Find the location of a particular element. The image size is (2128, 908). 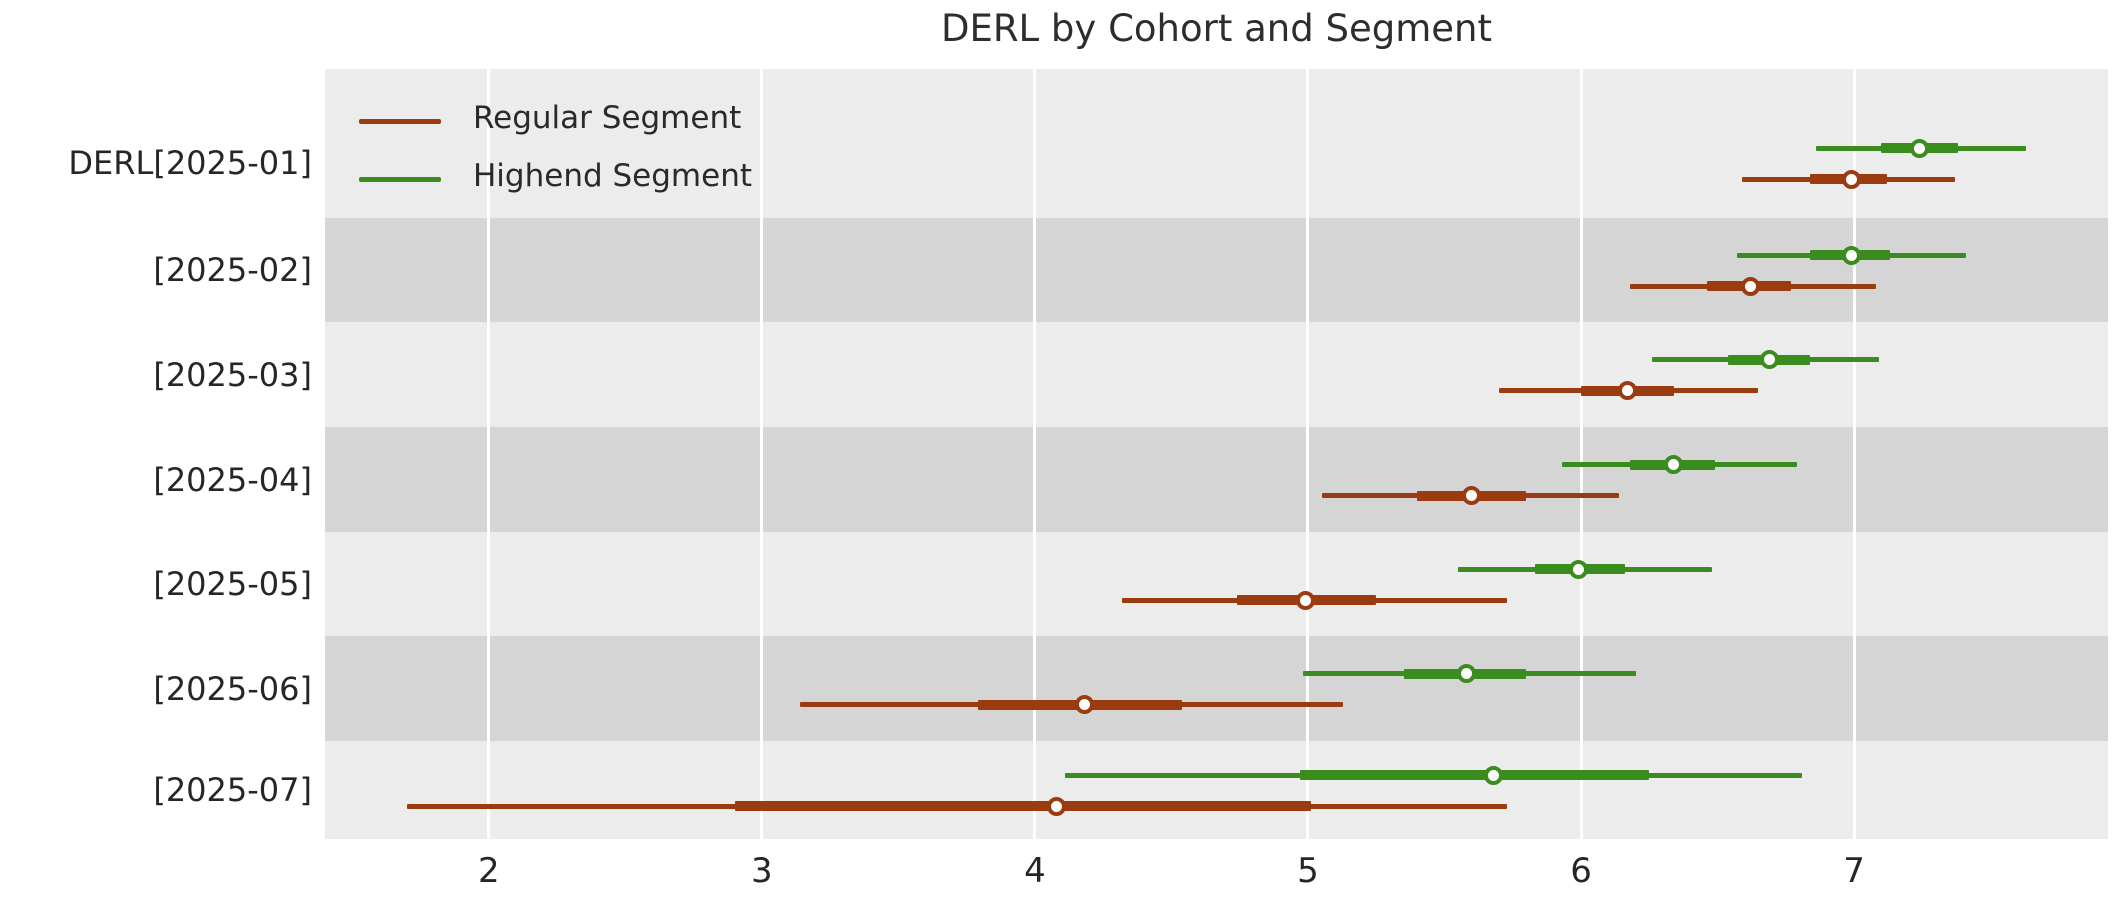

x-tick-label: 3 is located at coordinates (762, 871).